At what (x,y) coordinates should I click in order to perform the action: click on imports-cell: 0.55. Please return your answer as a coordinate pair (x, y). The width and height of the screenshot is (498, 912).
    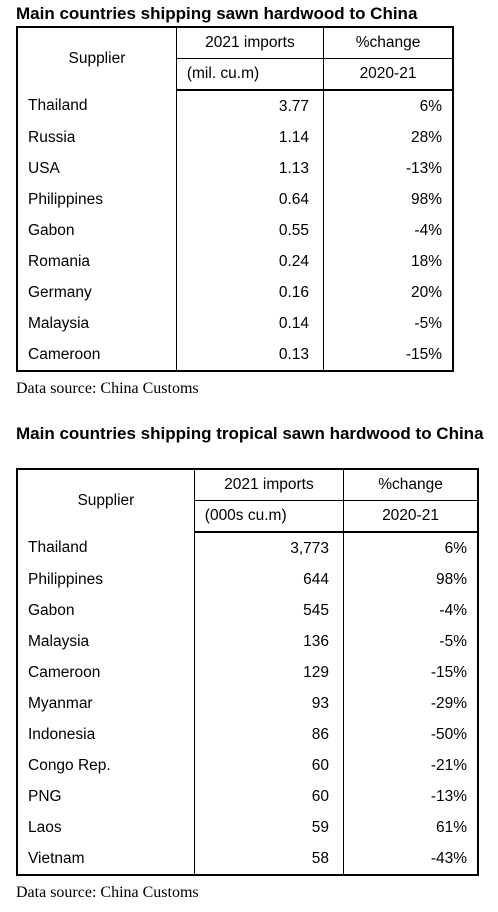
    Looking at the image, I should click on (250, 230).